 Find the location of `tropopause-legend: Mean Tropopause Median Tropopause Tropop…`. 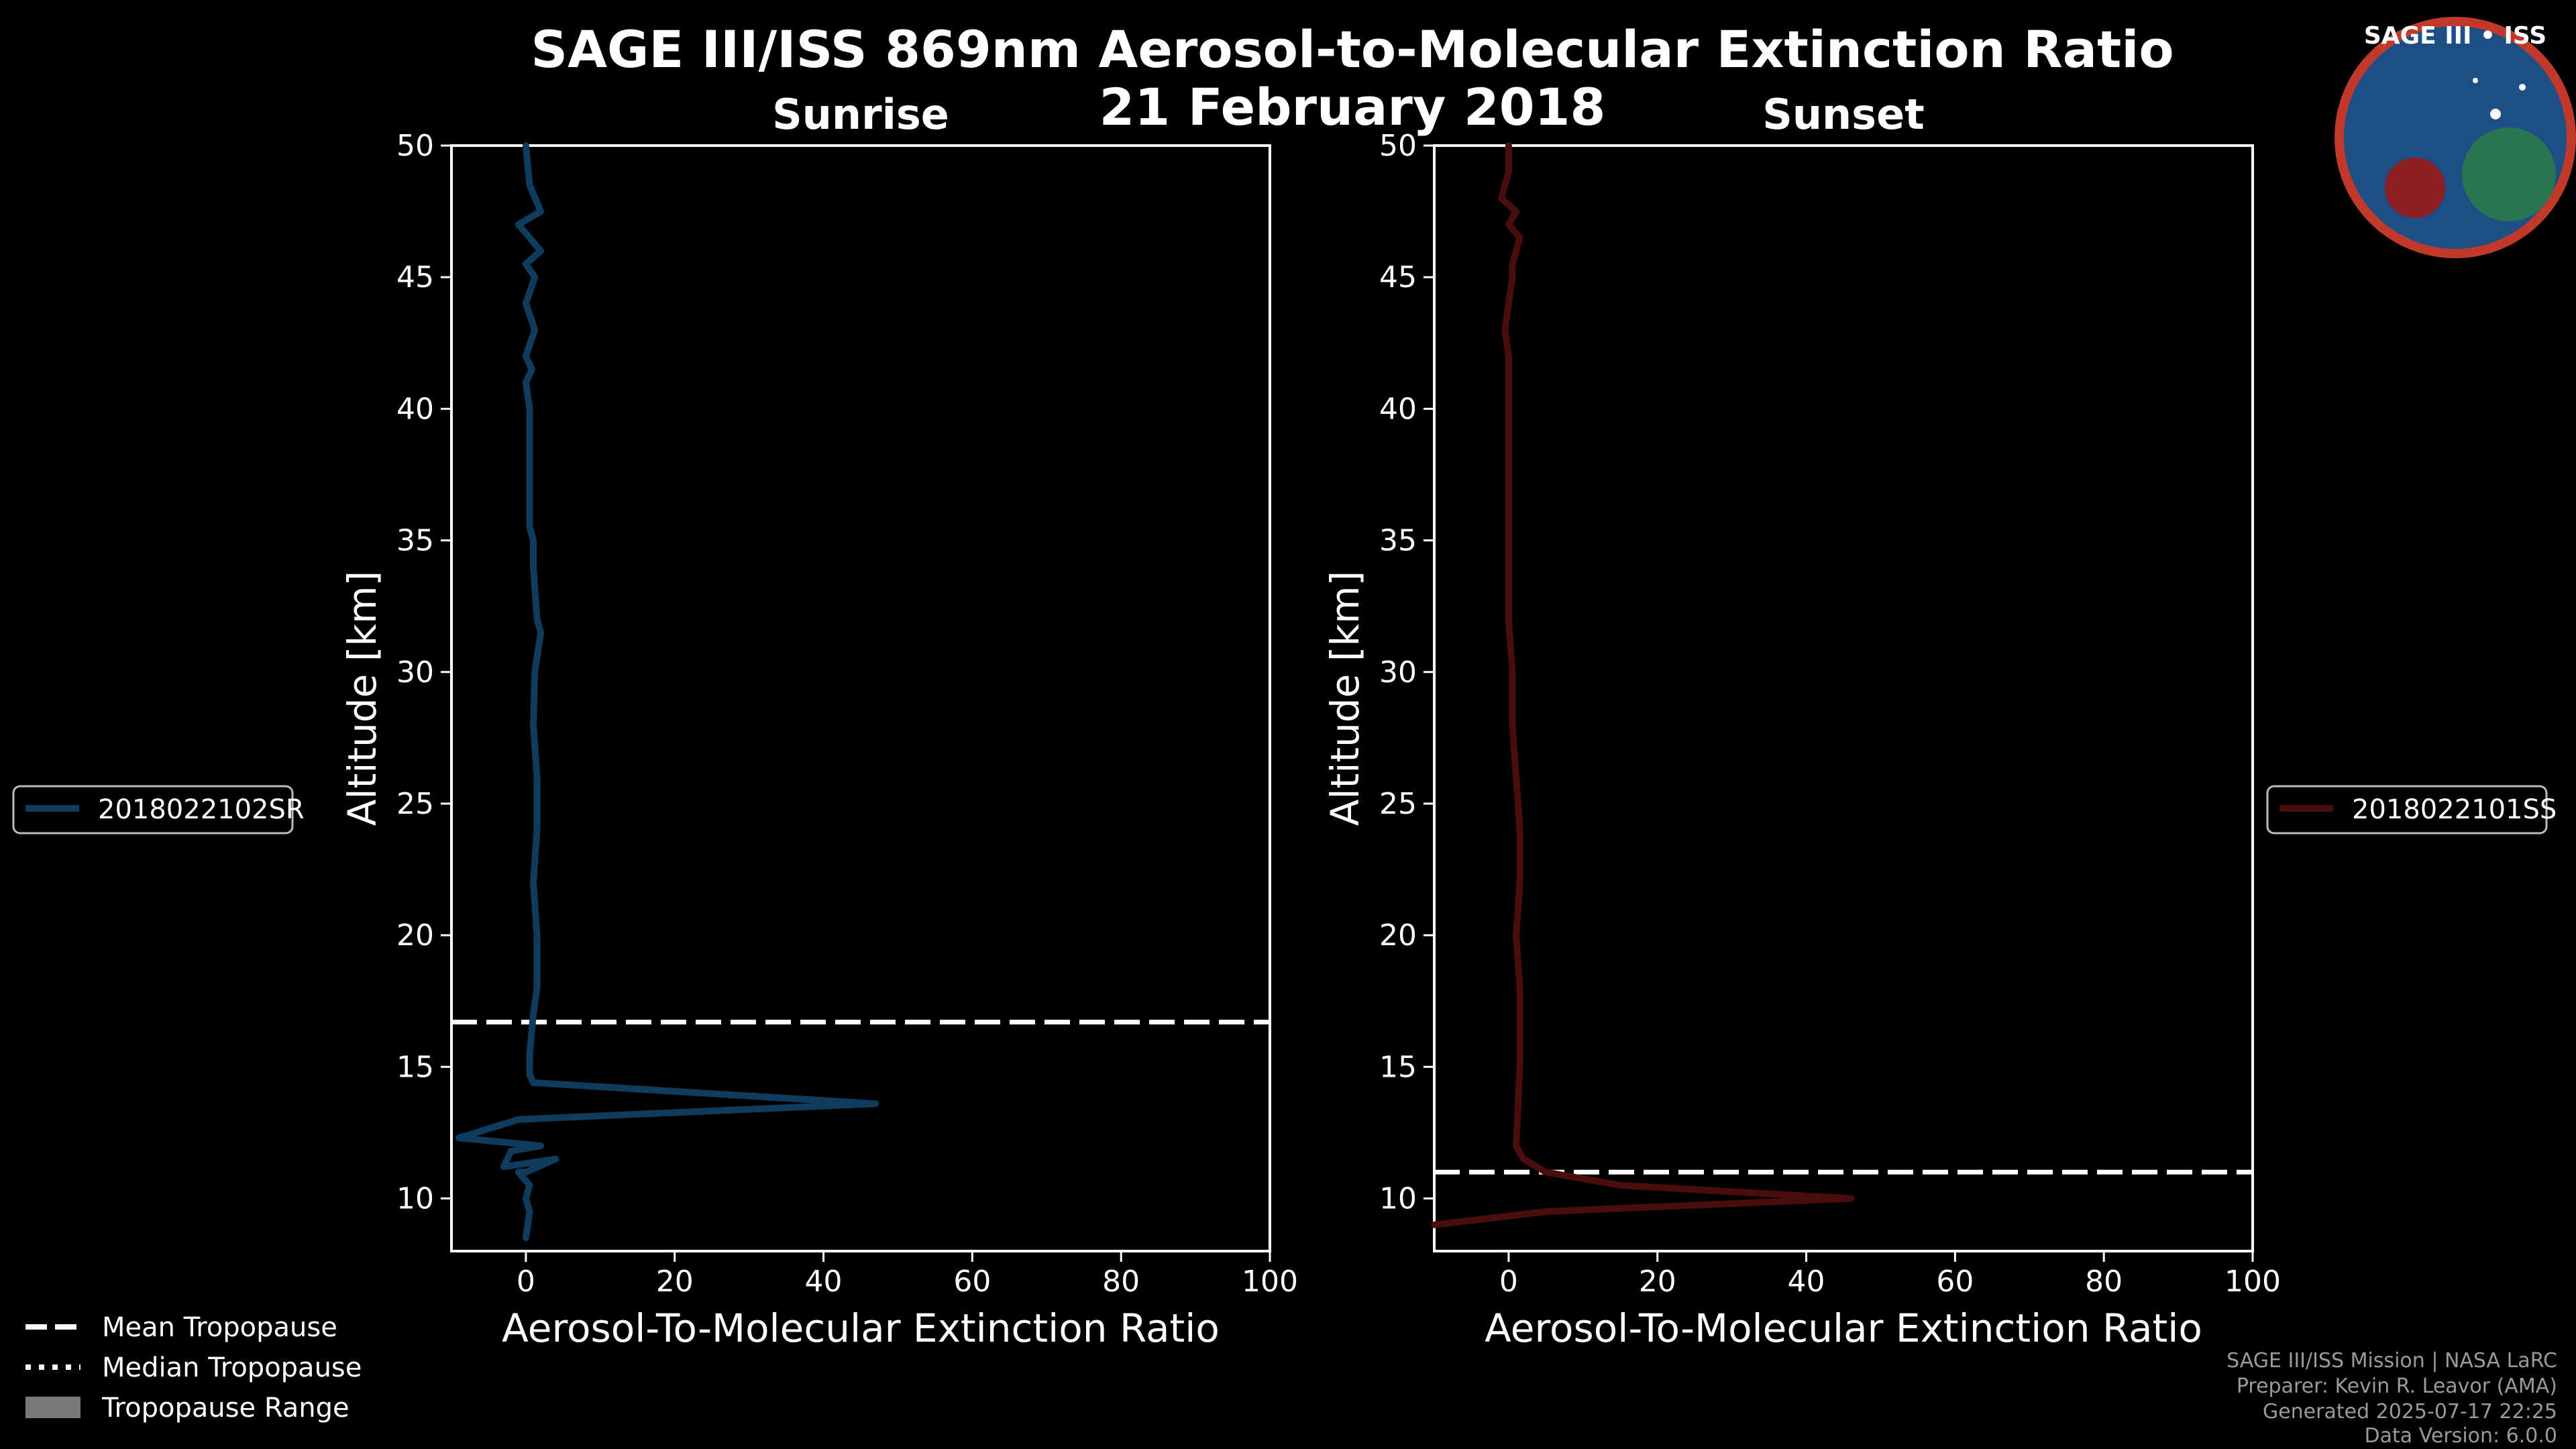

tropopause-legend: Mean Tropopause Median Tropopause Tropop… is located at coordinates (193, 1368).